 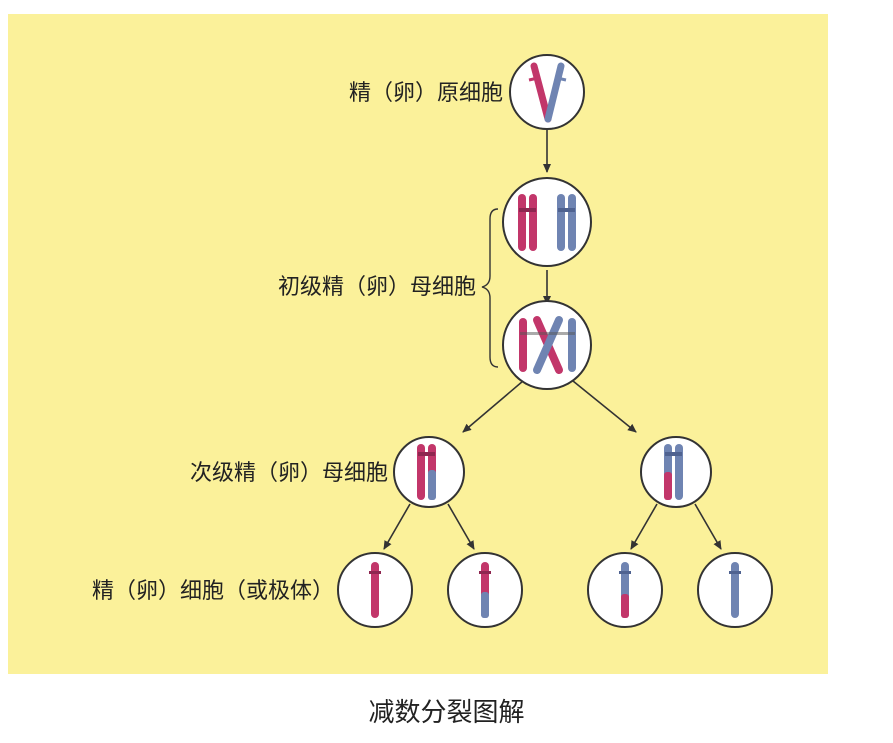 What do you see at coordinates (446, 713) in the screenshot?
I see `figure-caption: 减数分裂图解` at bounding box center [446, 713].